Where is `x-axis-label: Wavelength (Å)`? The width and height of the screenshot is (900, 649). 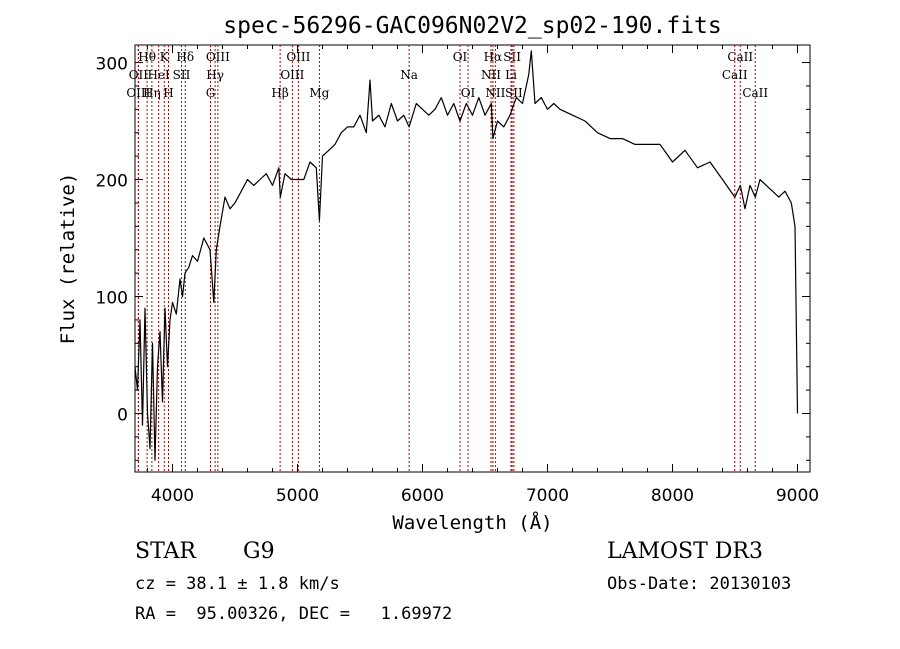 x-axis-label: Wavelength (Å) is located at coordinates (472, 522).